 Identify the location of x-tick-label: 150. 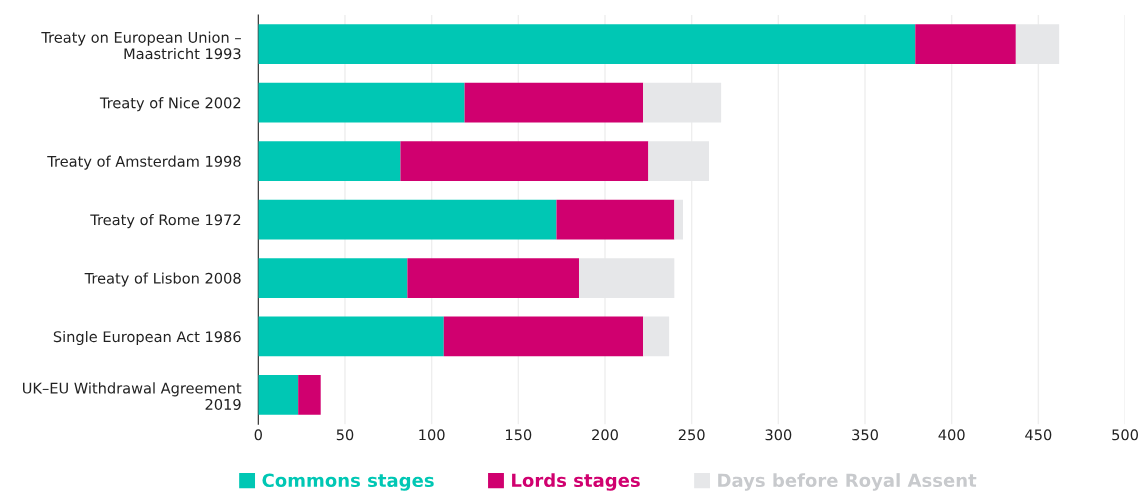
(519, 435).